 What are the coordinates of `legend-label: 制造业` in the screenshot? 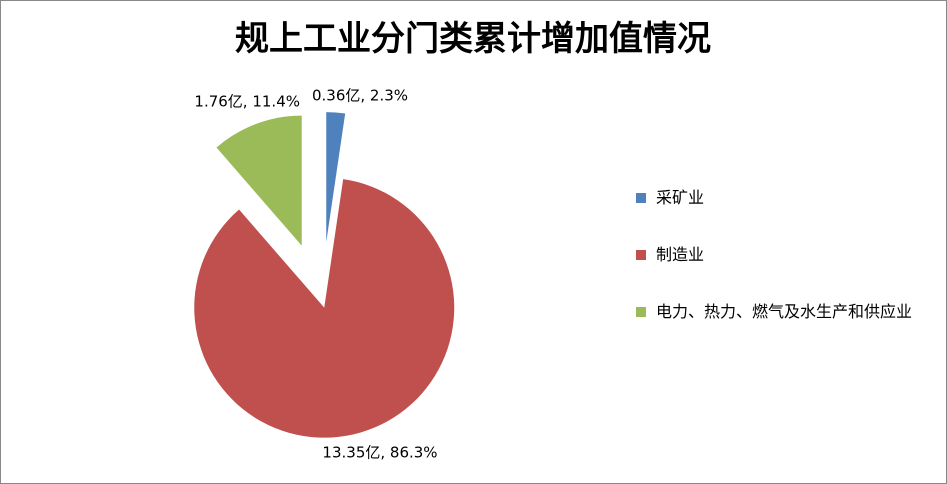 It's located at (680, 254).